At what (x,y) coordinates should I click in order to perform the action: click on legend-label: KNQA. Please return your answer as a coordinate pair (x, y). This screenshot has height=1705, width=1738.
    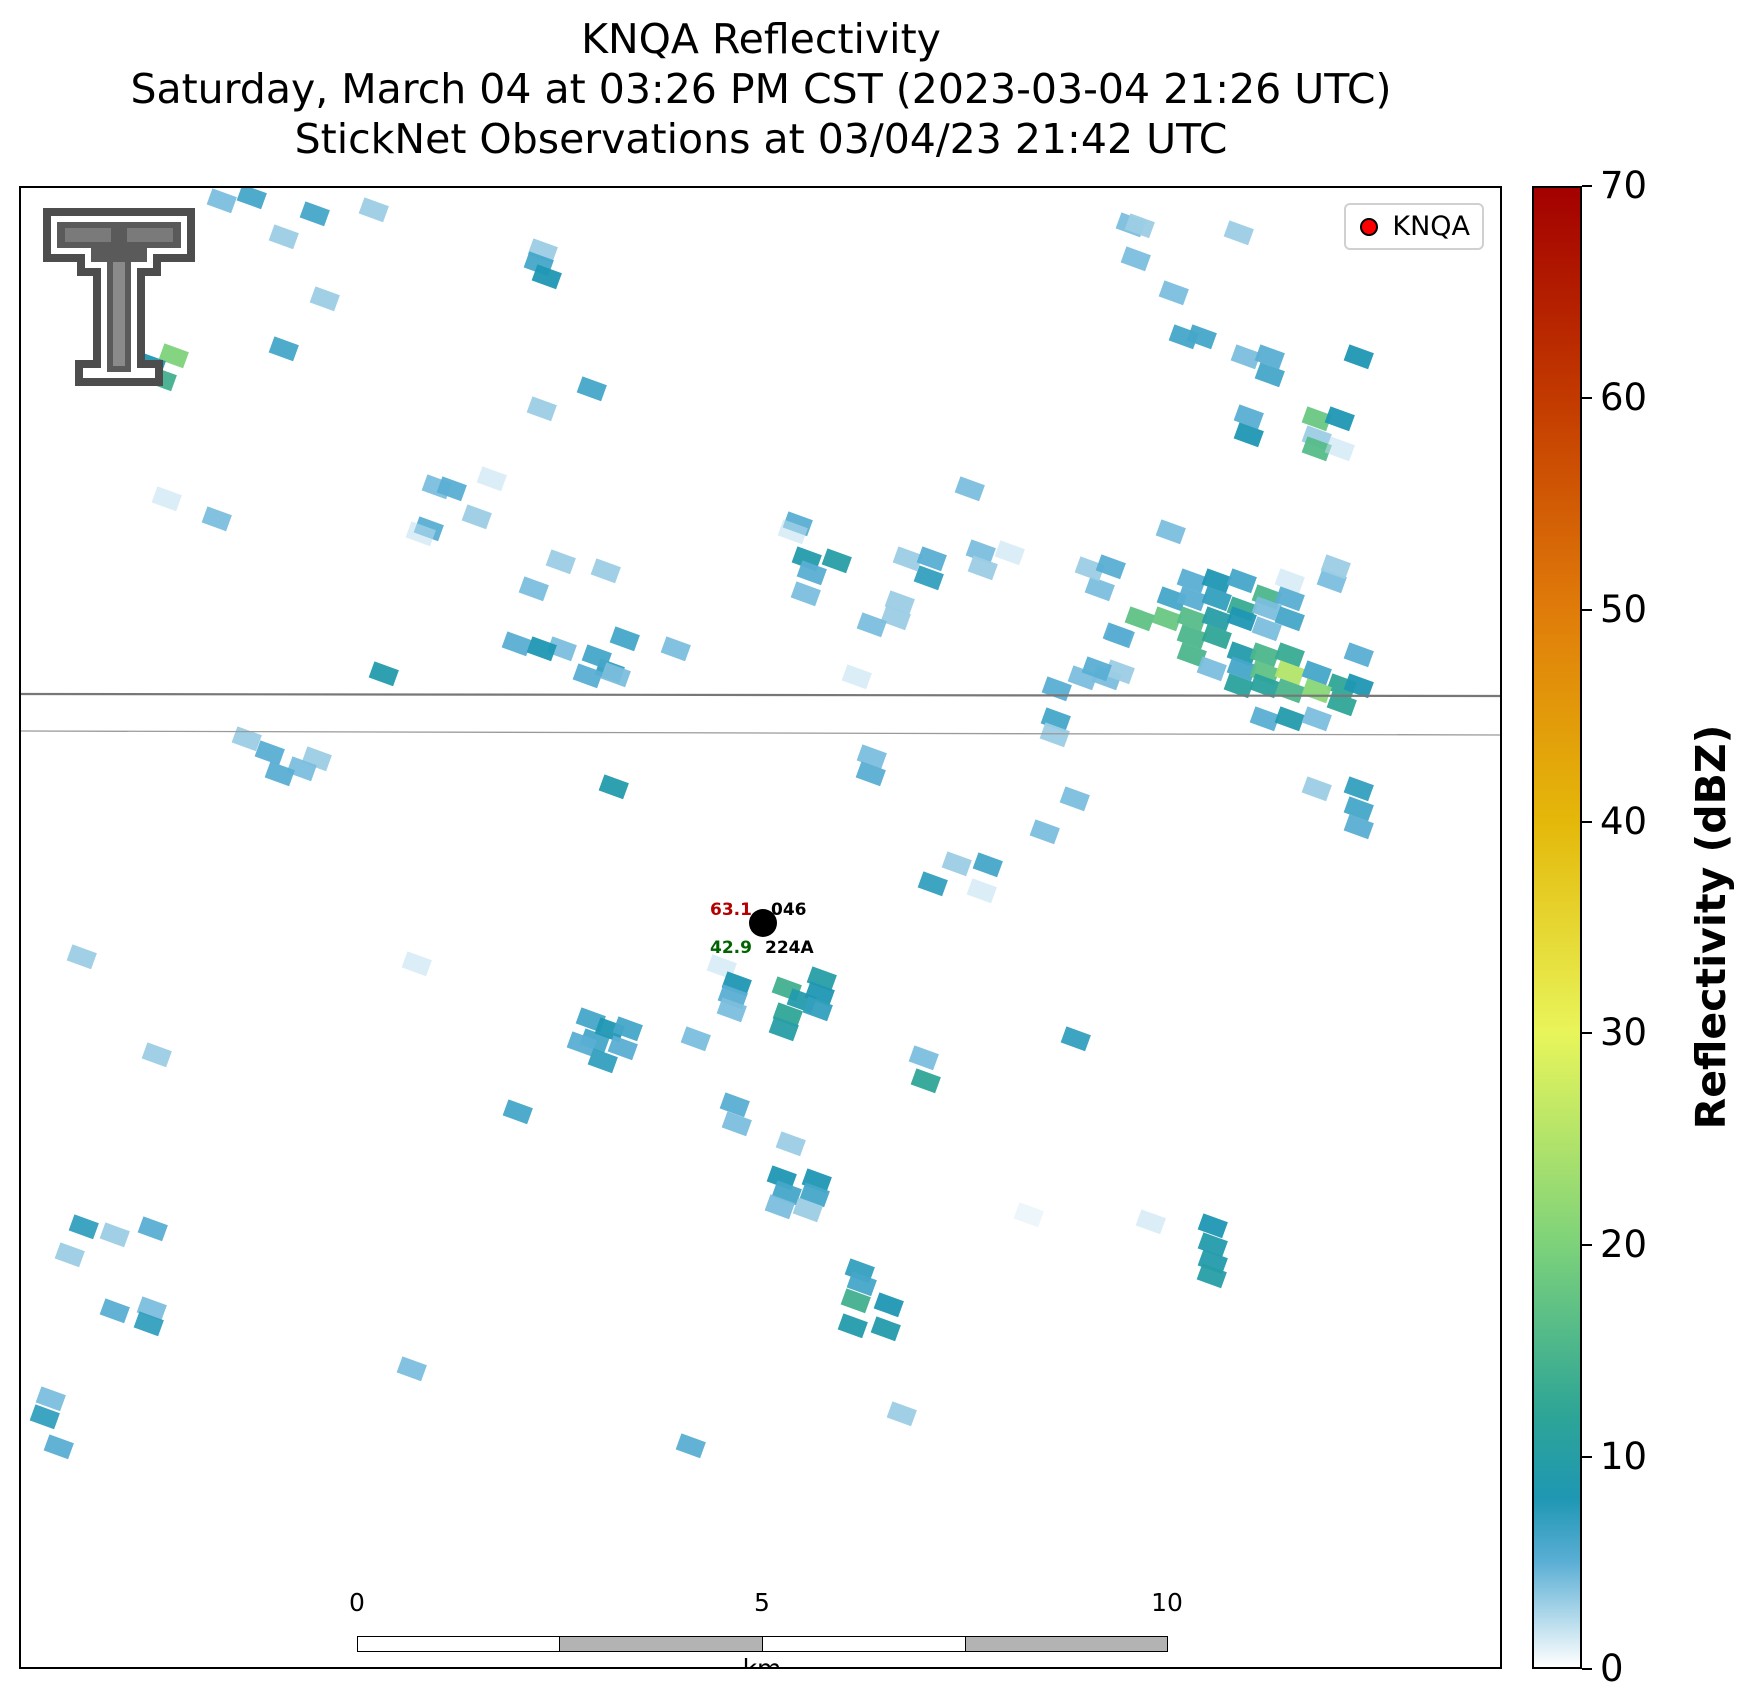
    Looking at the image, I should click on (1431, 226).